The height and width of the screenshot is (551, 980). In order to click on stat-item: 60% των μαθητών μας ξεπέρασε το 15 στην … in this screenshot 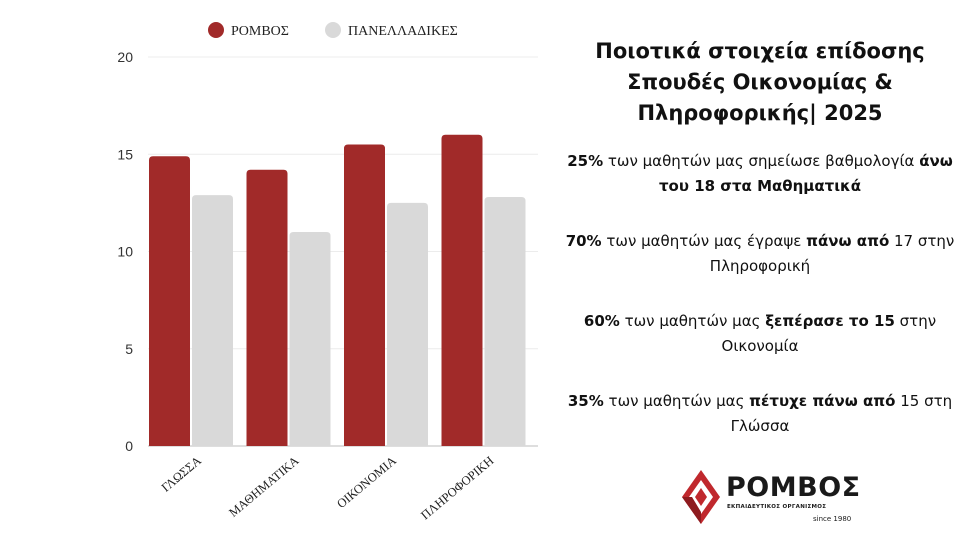, I will do `click(760, 334)`.